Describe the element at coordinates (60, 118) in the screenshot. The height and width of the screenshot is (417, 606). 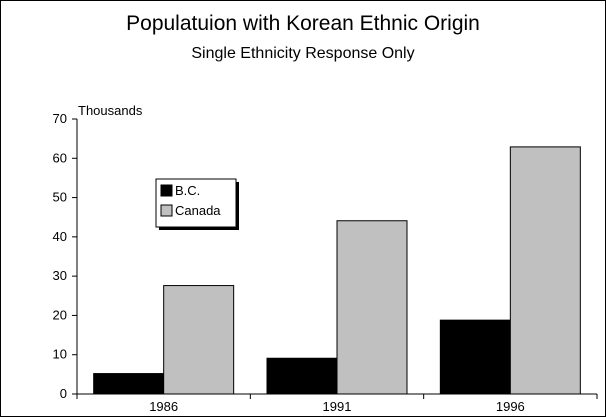
I see `y-tick-label: 70` at that location.